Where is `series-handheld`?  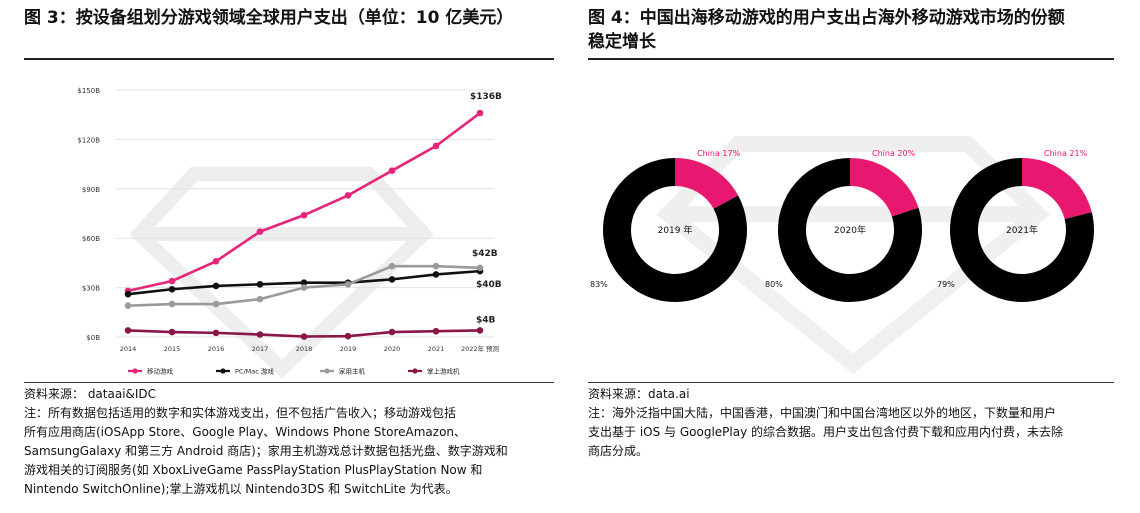
series-handheld is located at coordinates (304, 333).